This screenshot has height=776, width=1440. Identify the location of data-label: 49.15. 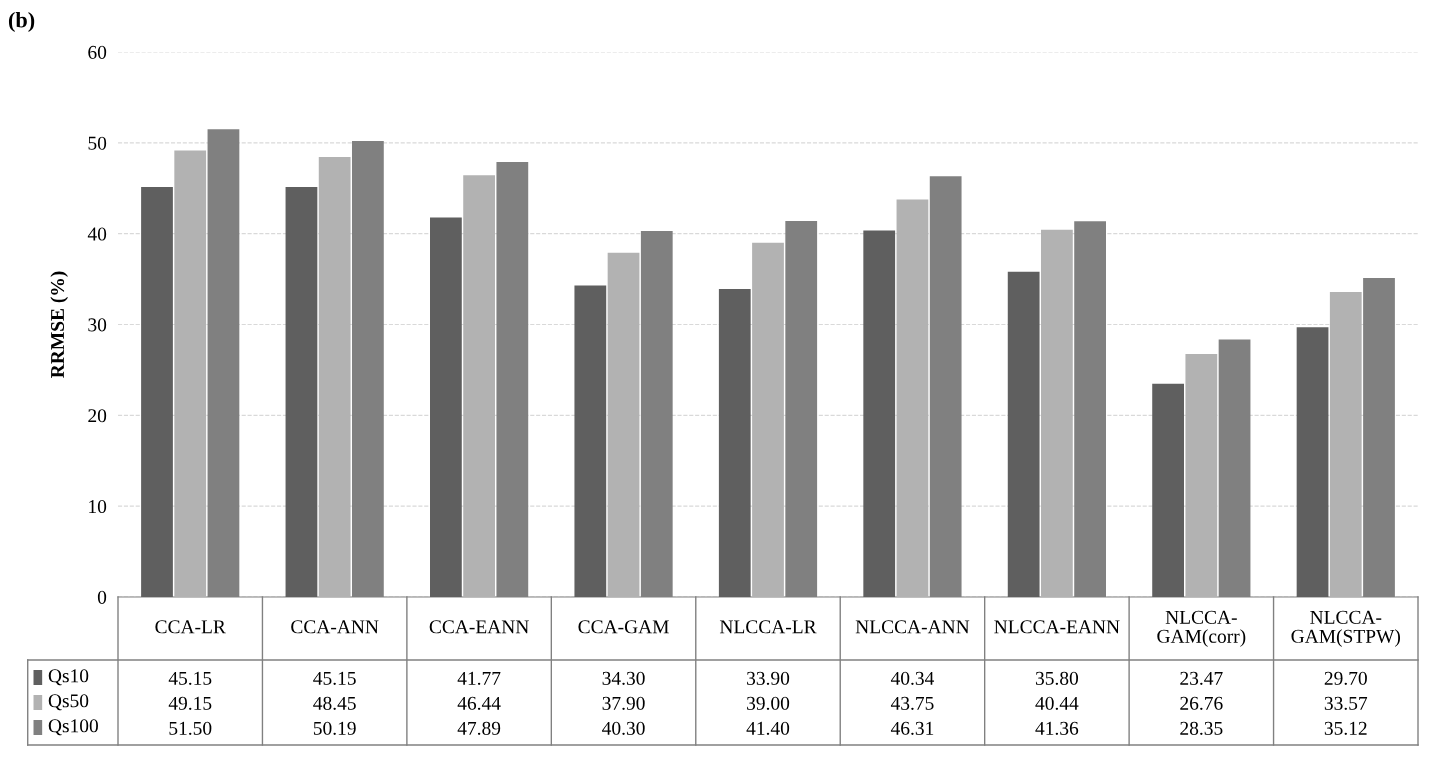
(190, 703).